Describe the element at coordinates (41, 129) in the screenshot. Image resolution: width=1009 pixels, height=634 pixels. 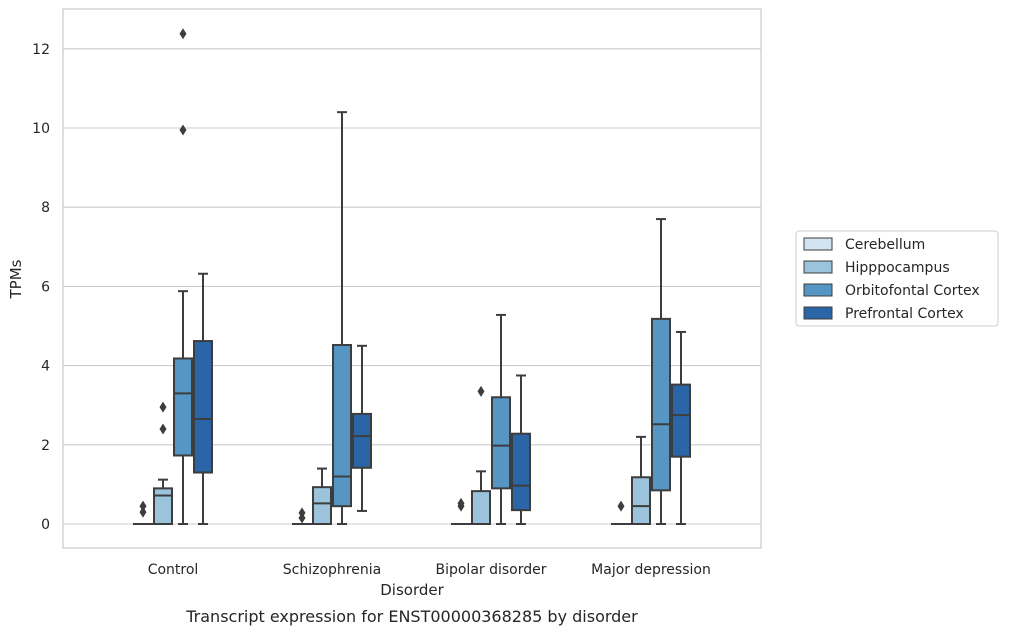
I see `y-tick-label: 10` at that location.